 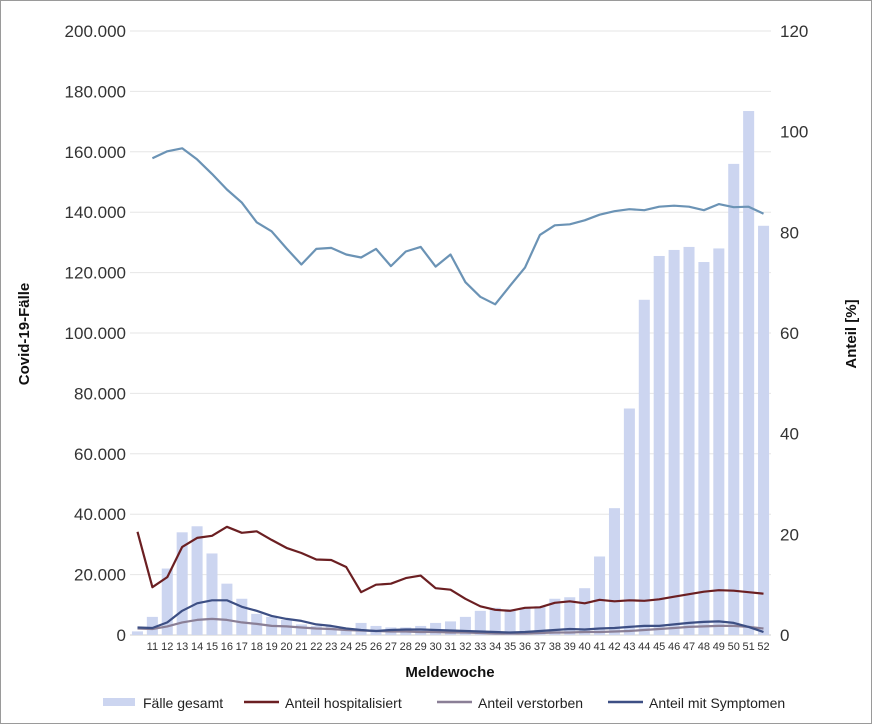 What do you see at coordinates (585, 647) in the screenshot?
I see `x-tick-label: 40` at bounding box center [585, 647].